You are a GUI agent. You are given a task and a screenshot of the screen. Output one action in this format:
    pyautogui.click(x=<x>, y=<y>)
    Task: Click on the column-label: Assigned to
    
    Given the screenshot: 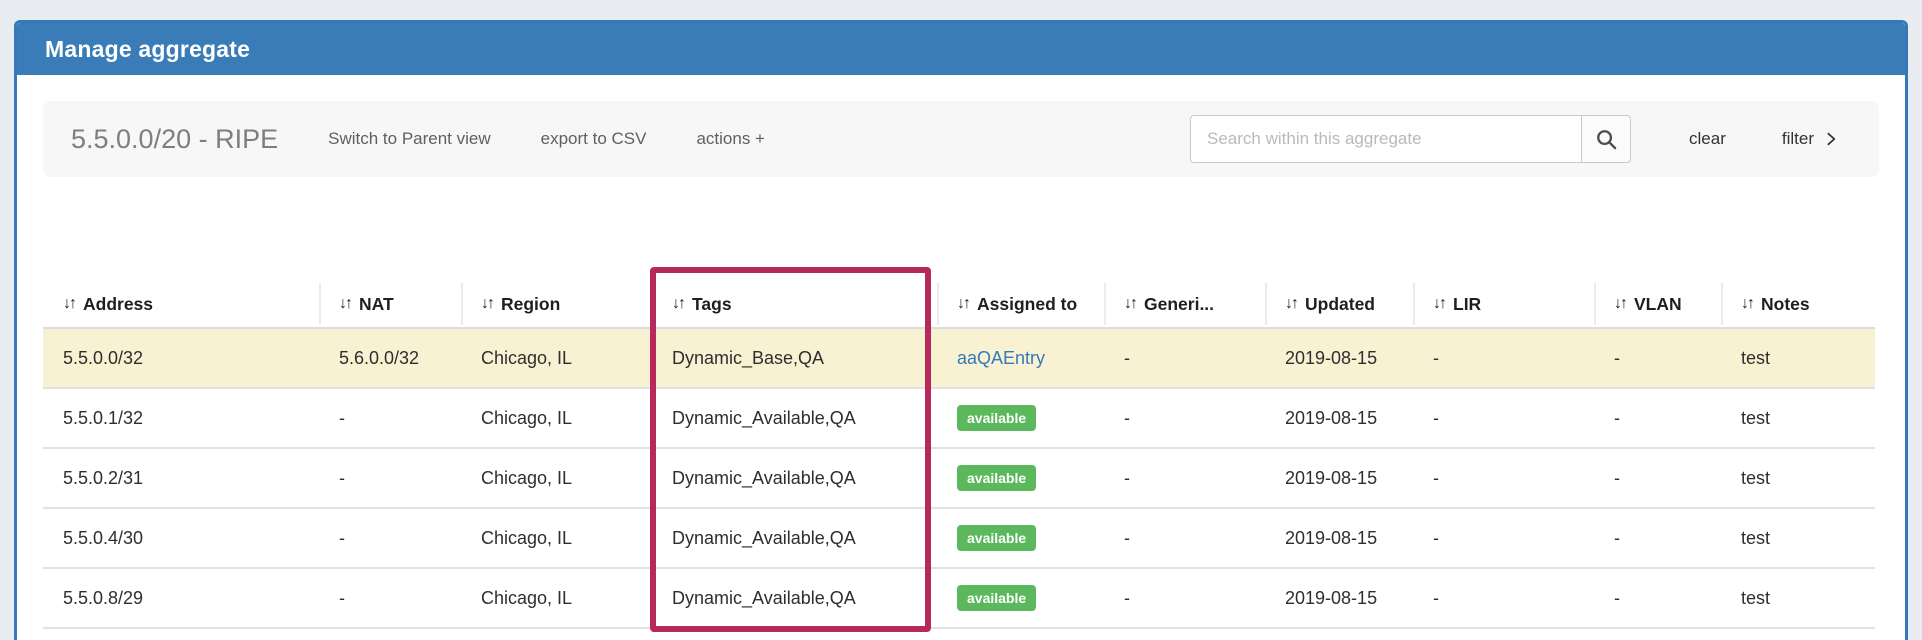 What is the action you would take?
    pyautogui.click(x=1027, y=303)
    